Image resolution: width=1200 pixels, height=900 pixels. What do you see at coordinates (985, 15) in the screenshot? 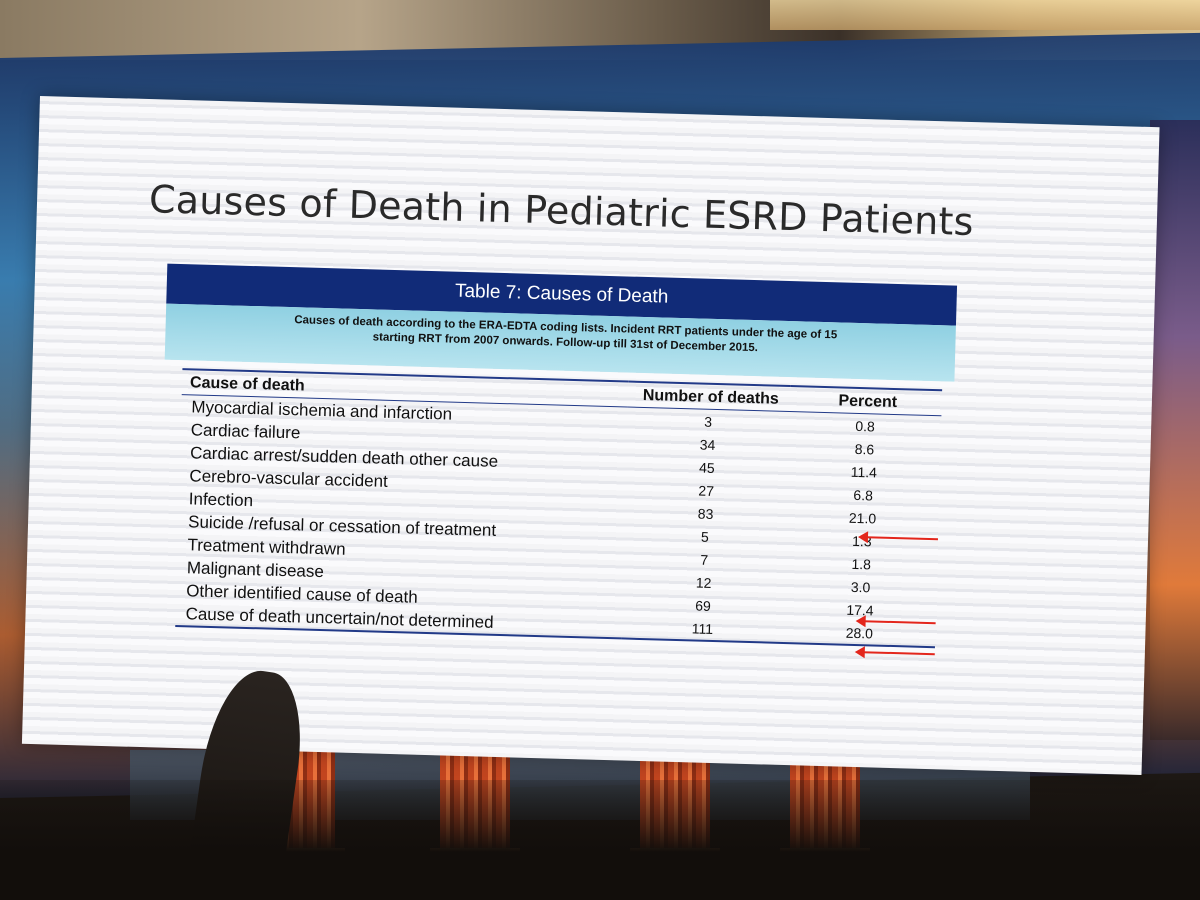
I see `ceiling-light` at bounding box center [985, 15].